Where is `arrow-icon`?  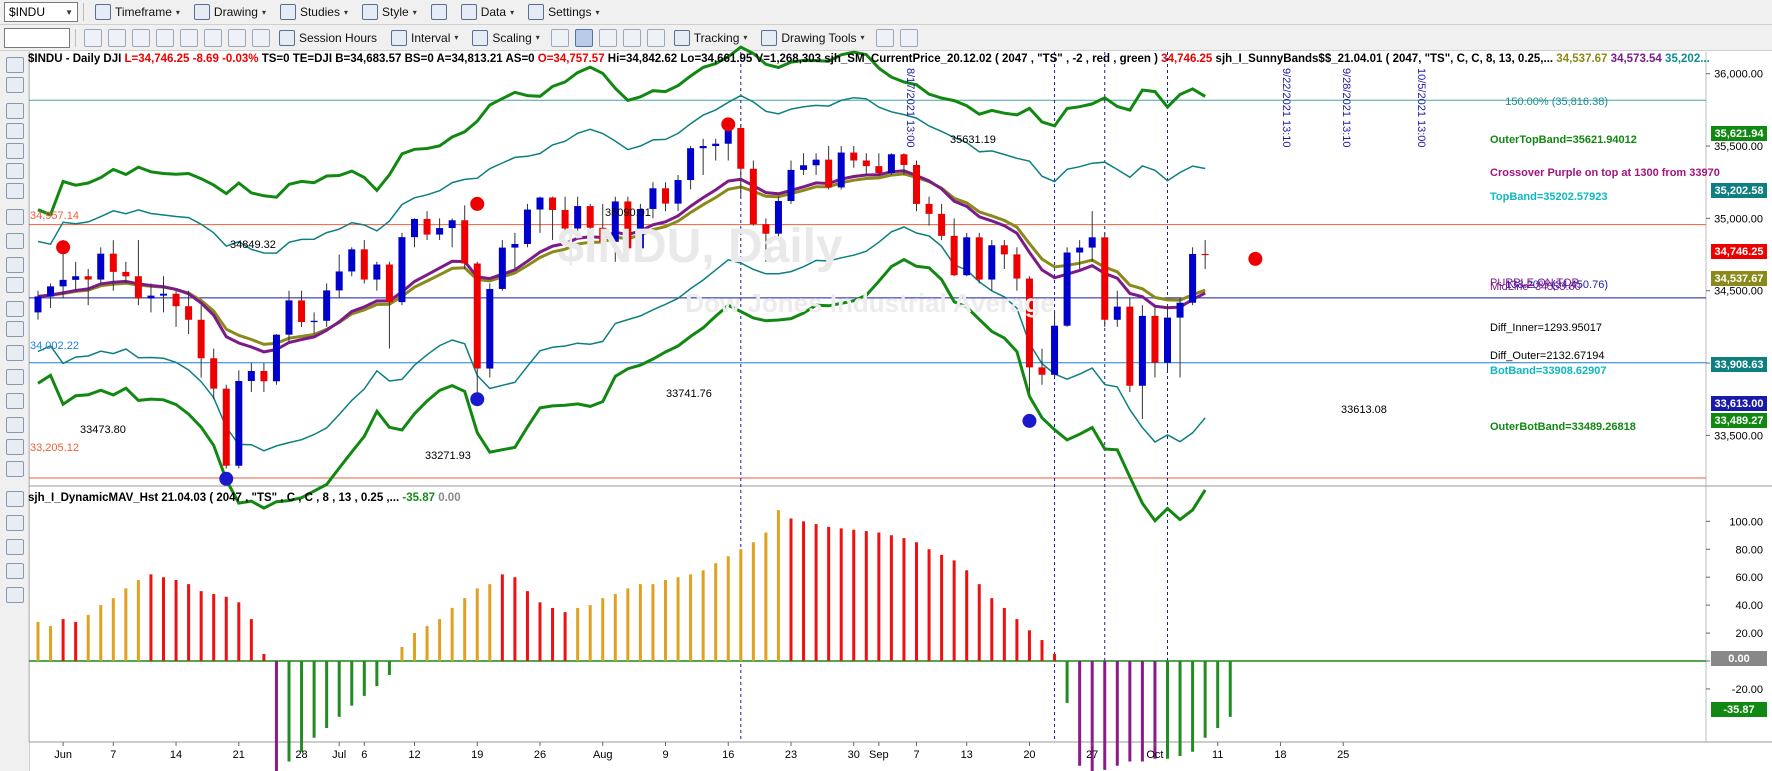 arrow-icon is located at coordinates (15, 401).